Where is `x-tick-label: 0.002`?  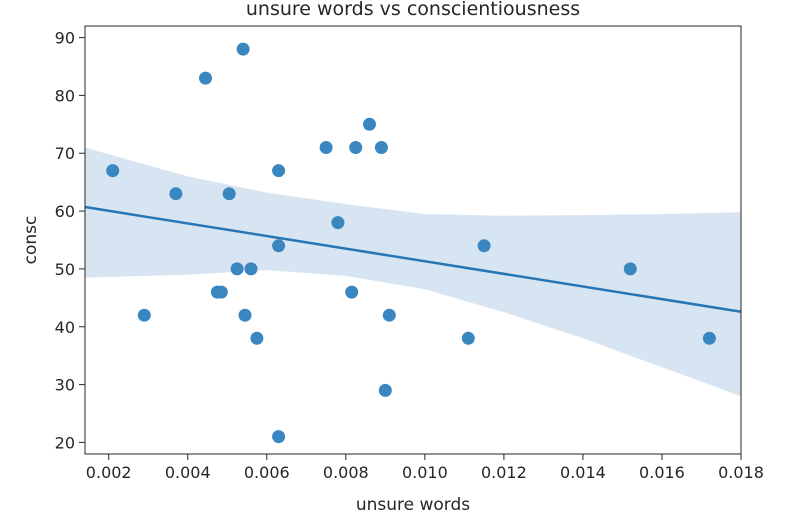
x-tick-label: 0.002 is located at coordinates (109, 472).